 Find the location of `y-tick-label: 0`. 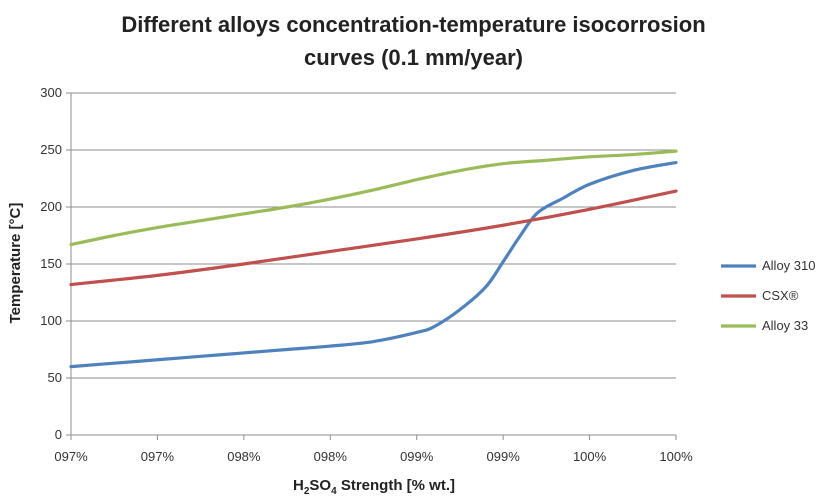

y-tick-label: 0 is located at coordinates (58, 434).